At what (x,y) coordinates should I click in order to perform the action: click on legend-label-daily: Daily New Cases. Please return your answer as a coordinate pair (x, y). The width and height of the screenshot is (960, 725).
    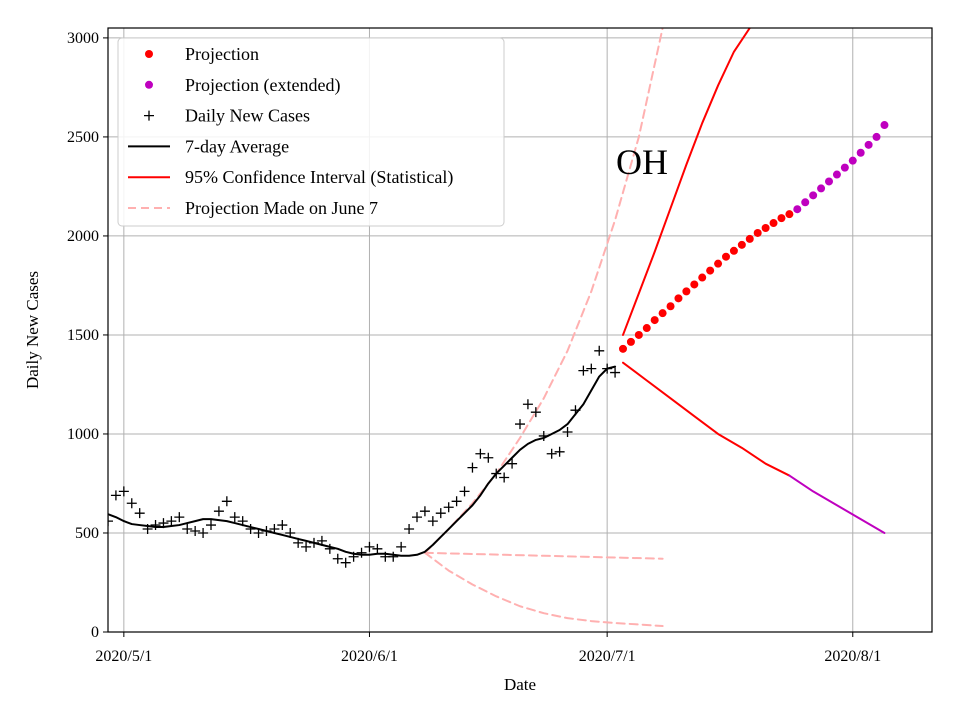
    Looking at the image, I should click on (247, 116).